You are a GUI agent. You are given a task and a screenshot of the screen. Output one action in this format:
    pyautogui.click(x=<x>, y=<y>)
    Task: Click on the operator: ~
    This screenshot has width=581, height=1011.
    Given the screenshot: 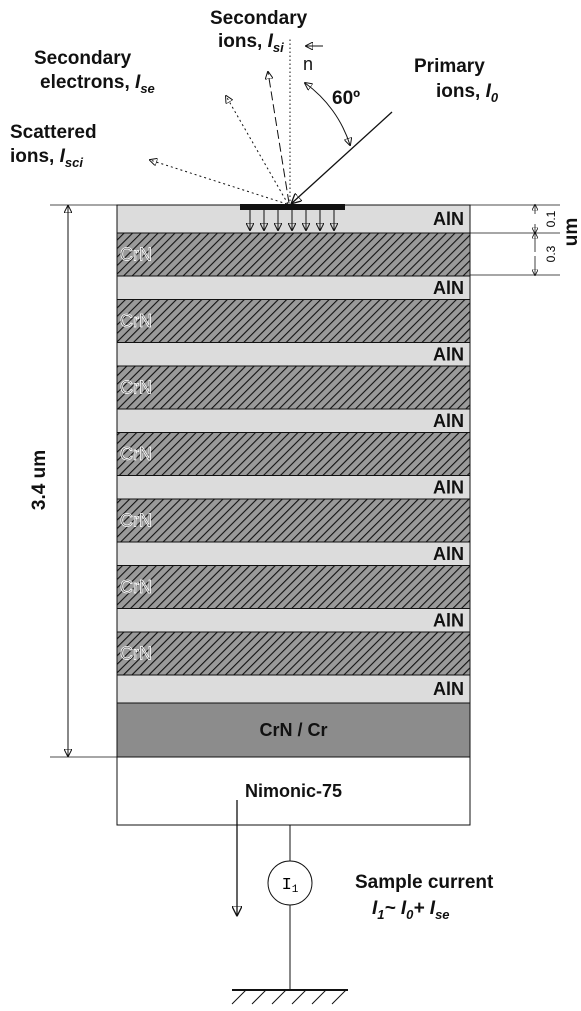 What is the action you would take?
    pyautogui.click(x=393, y=908)
    